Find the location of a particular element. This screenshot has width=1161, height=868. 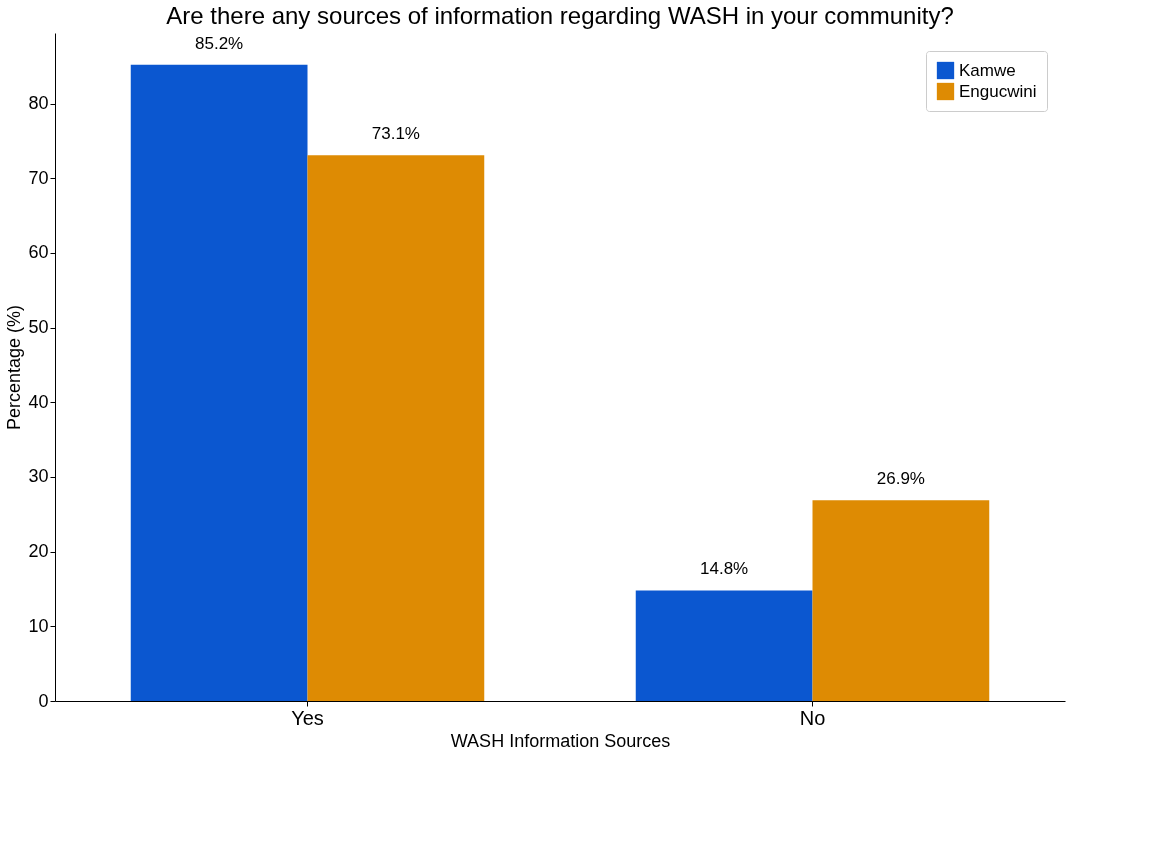

chart-title: Are there any sources of information regarding WASH in your community? is located at coordinates (560, 15).